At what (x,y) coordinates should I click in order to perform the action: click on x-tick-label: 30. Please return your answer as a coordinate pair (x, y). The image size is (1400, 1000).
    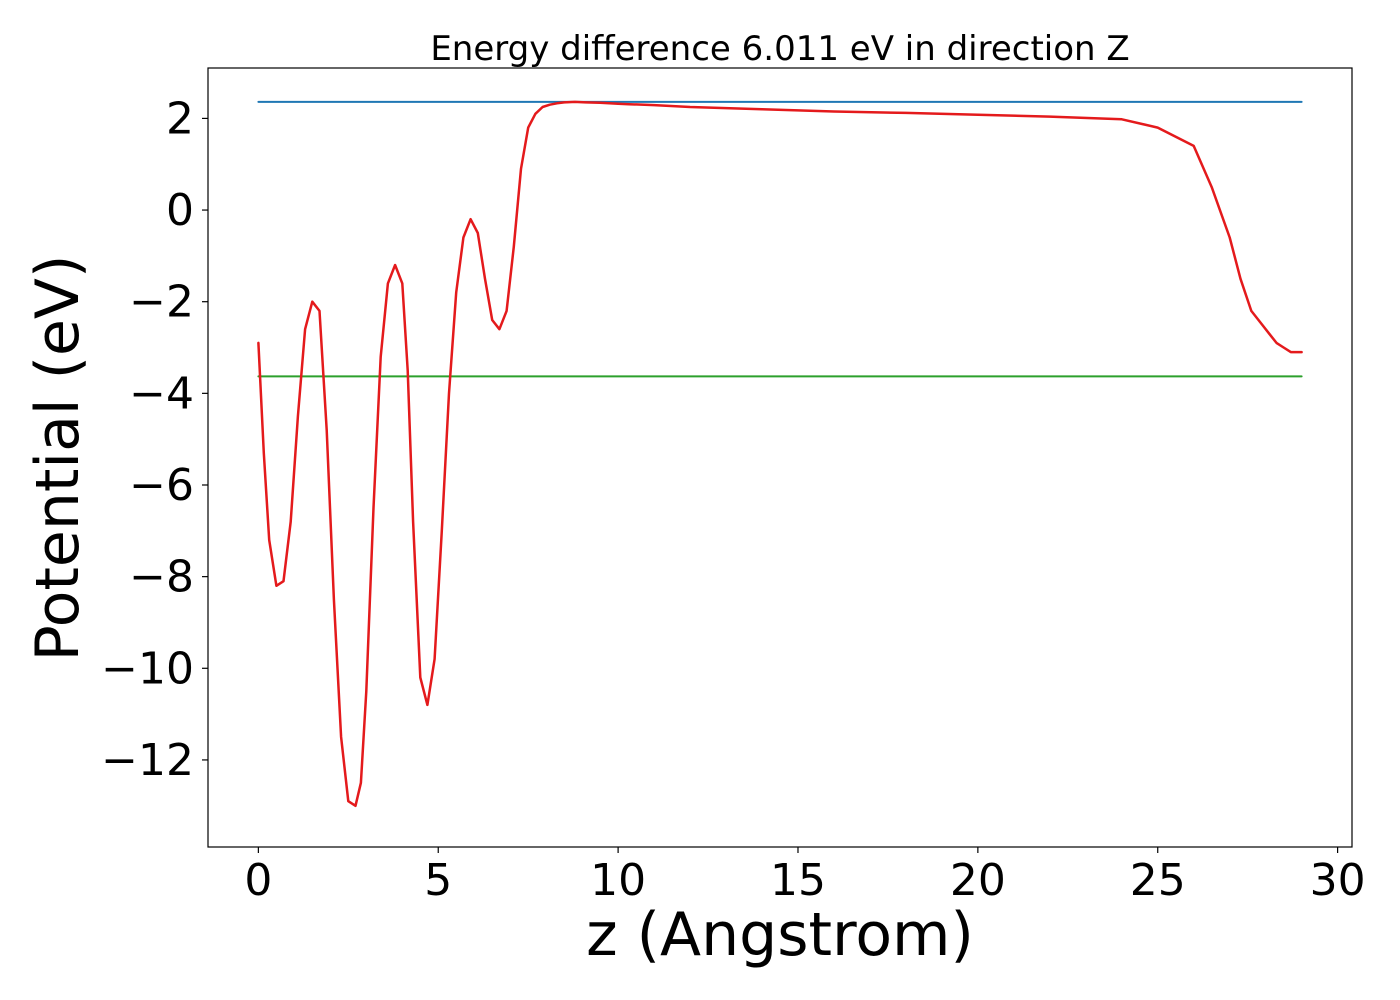
    Looking at the image, I should click on (1338, 880).